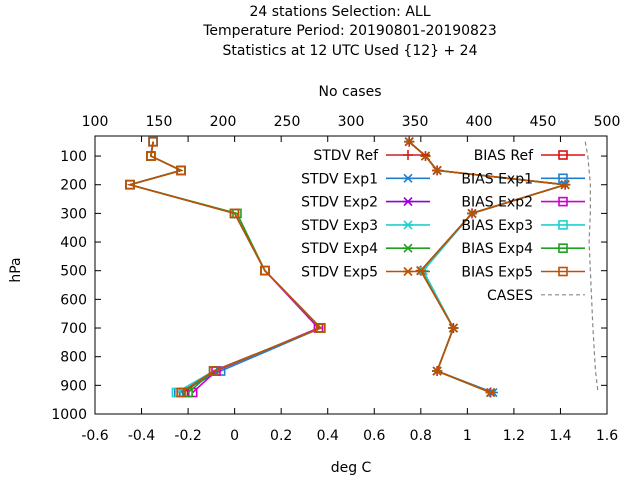 This screenshot has width=640, height=480. Describe the element at coordinates (350, 92) in the screenshot. I see `x2-axis-label: No cases` at that location.